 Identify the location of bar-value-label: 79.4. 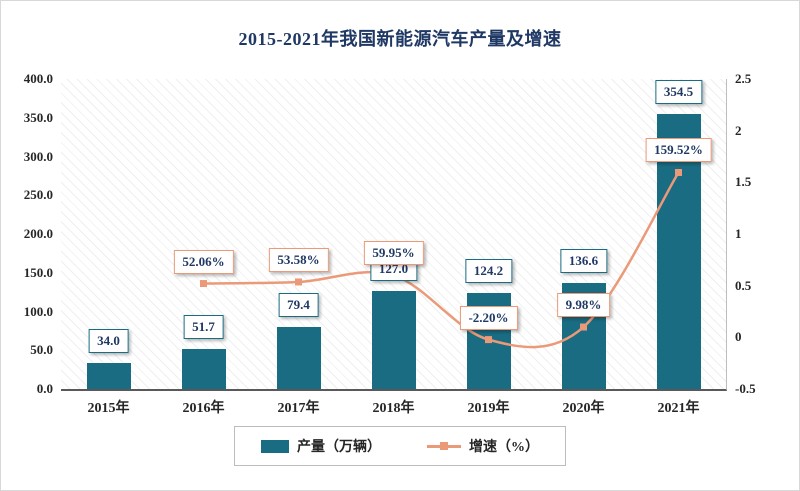
(298, 305).